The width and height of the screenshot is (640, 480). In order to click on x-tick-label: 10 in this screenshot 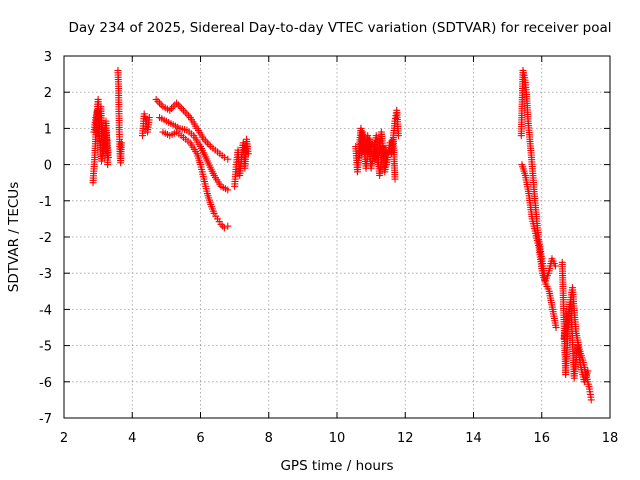, I will do `click(337, 438)`.